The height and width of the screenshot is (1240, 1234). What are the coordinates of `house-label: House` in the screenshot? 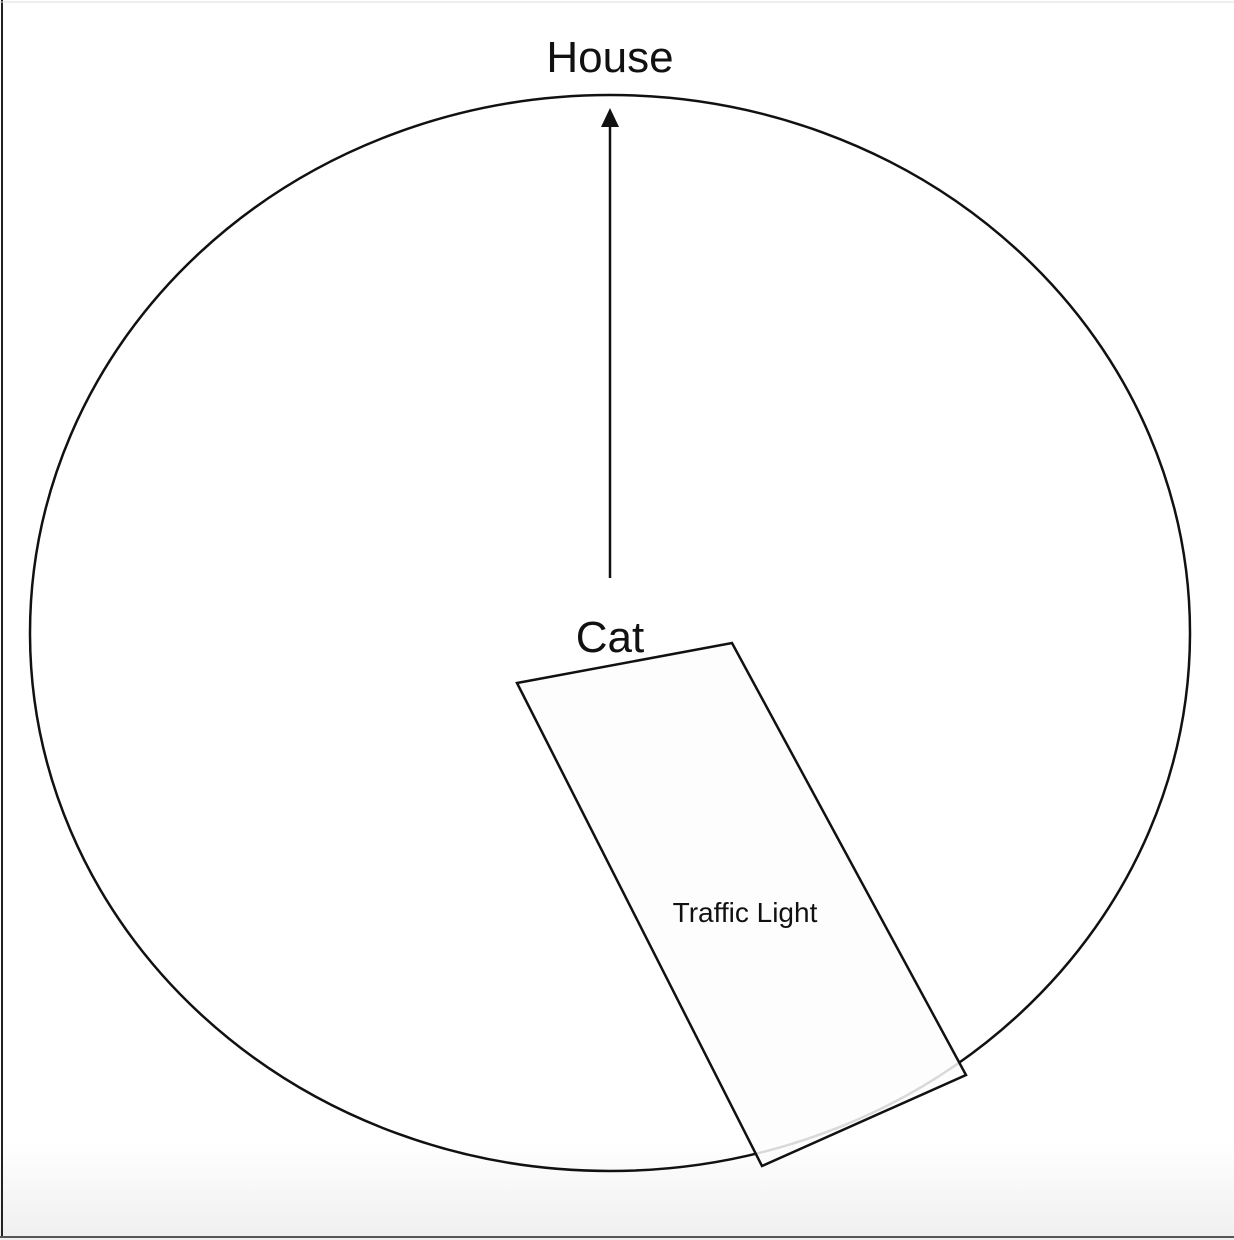 It's located at (609, 57).